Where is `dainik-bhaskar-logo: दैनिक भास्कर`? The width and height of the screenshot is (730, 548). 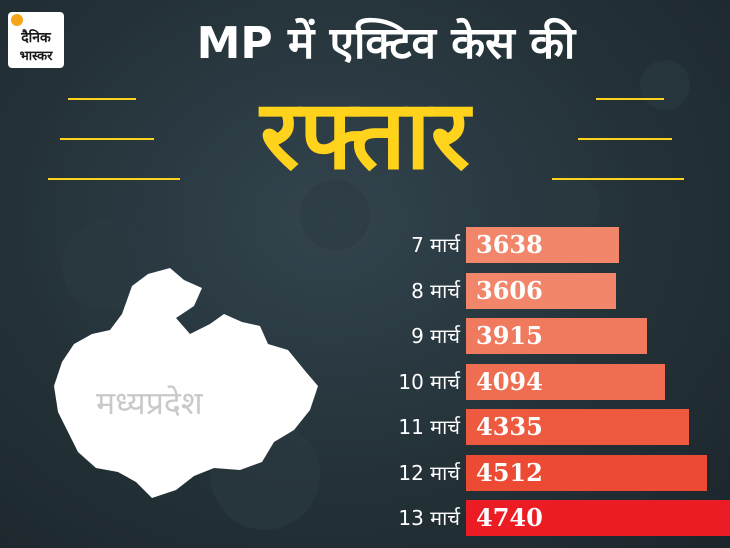
dainik-bhaskar-logo: दैनिक भास्कर is located at coordinates (36, 40).